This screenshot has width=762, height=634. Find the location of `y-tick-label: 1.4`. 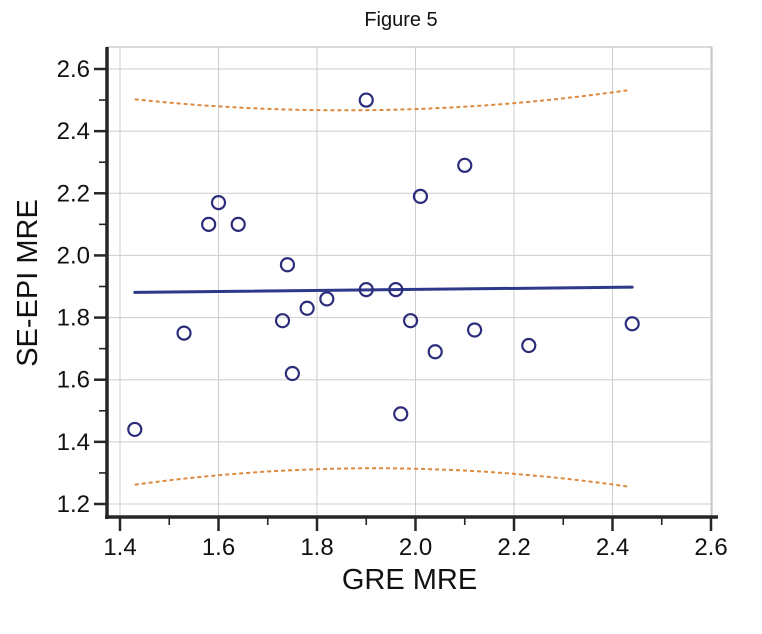

y-tick-label: 1.4 is located at coordinates (73, 442).